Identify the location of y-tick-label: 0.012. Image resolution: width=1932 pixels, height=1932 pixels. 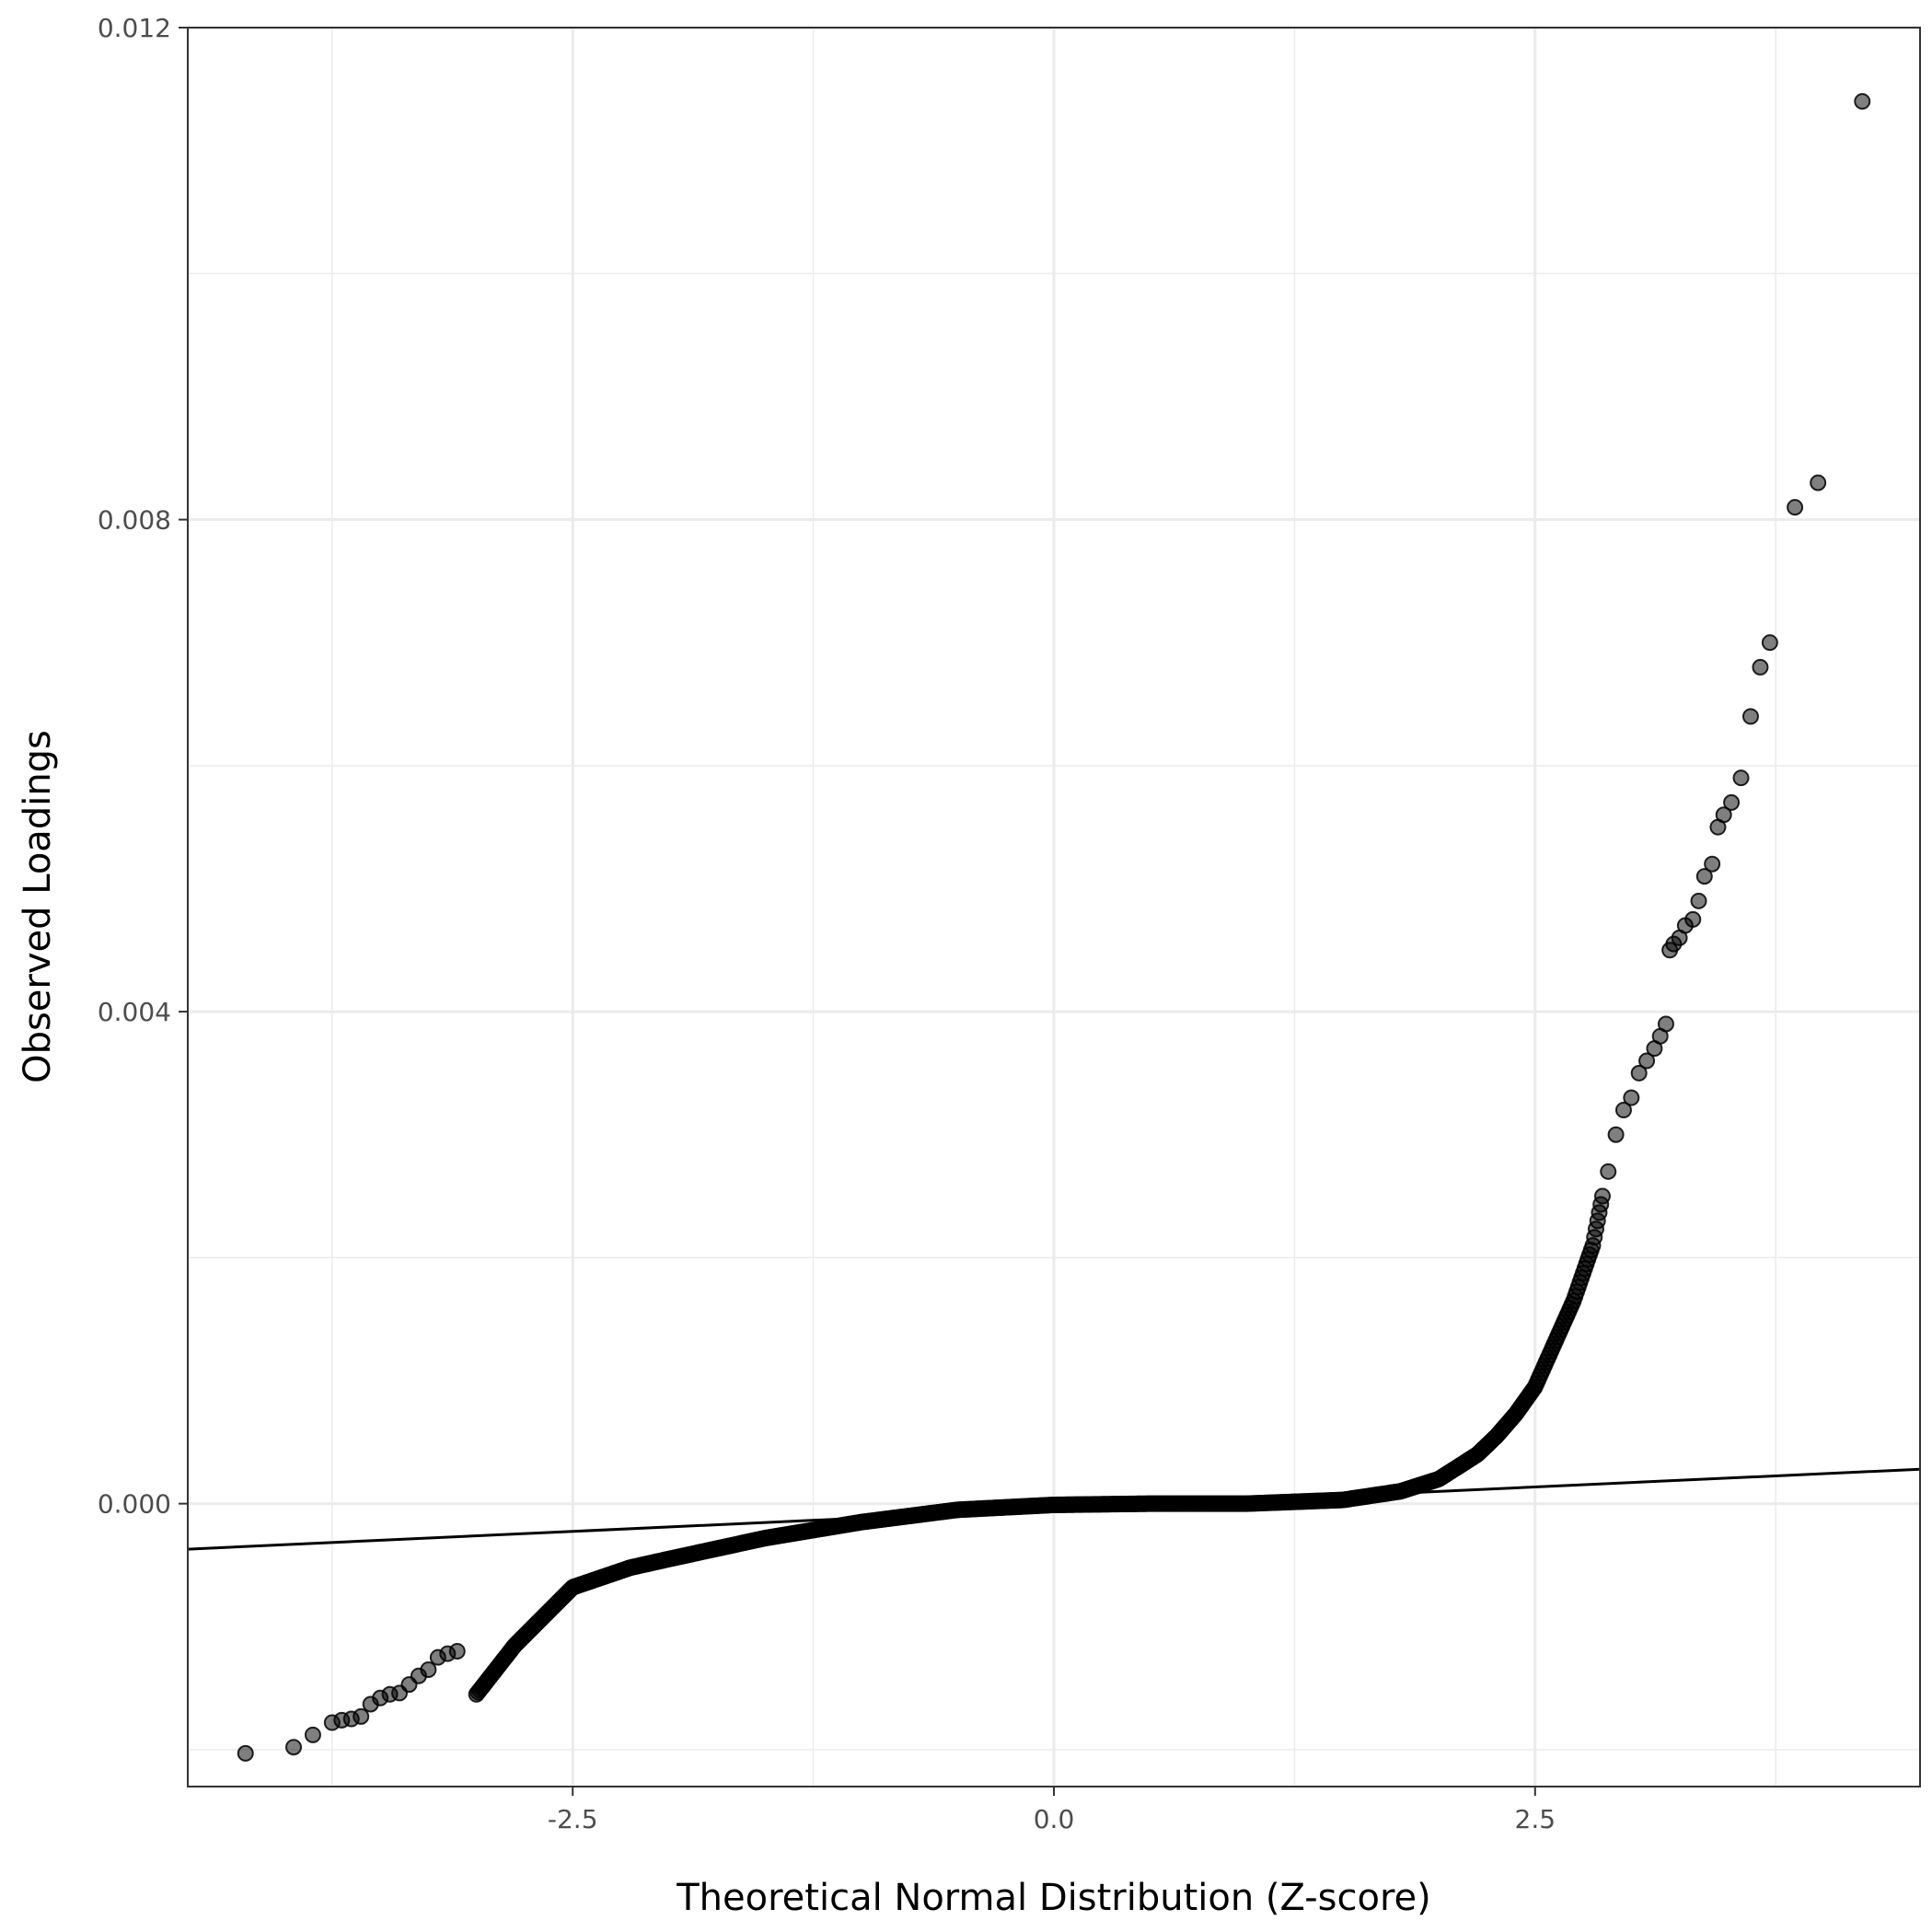
(135, 28).